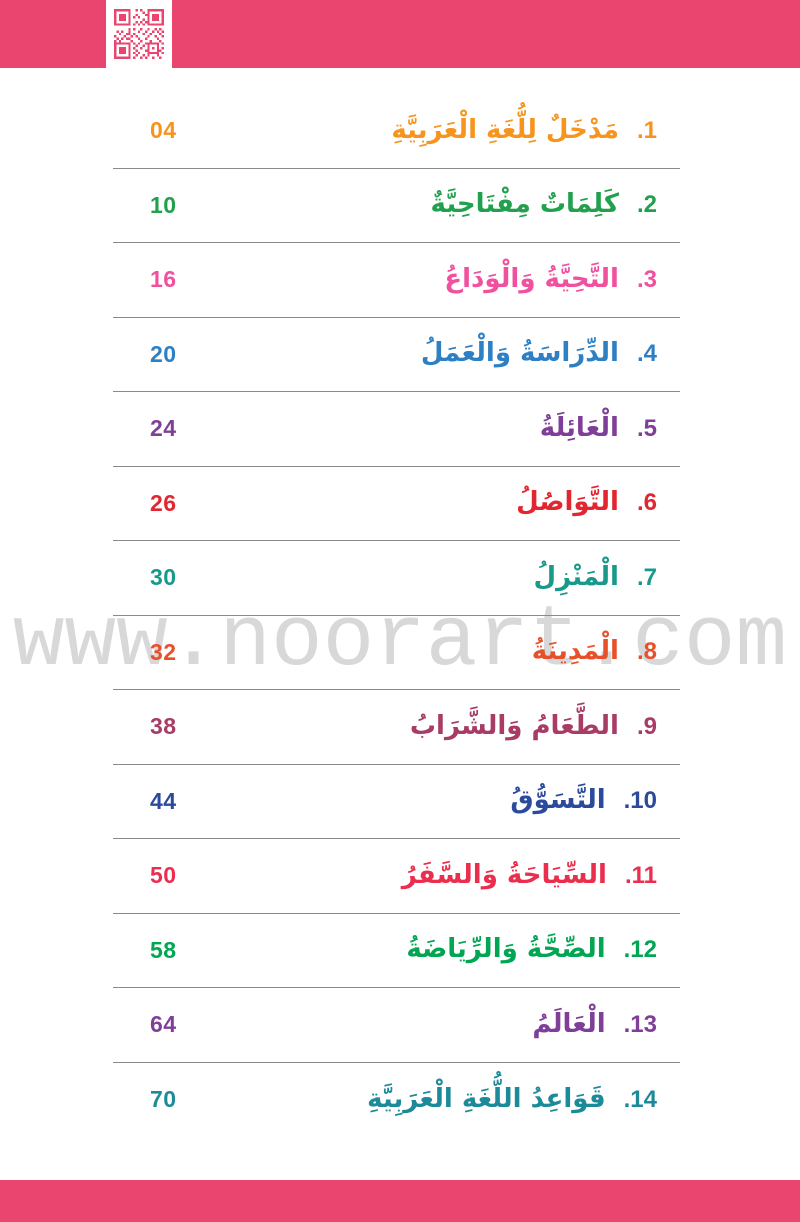 This screenshot has width=800, height=1222. Describe the element at coordinates (396, 280) in the screenshot. I see `toc-row-3: 16 3. التَّحِيَّةُ وَالْوَدَاعُ` at that location.